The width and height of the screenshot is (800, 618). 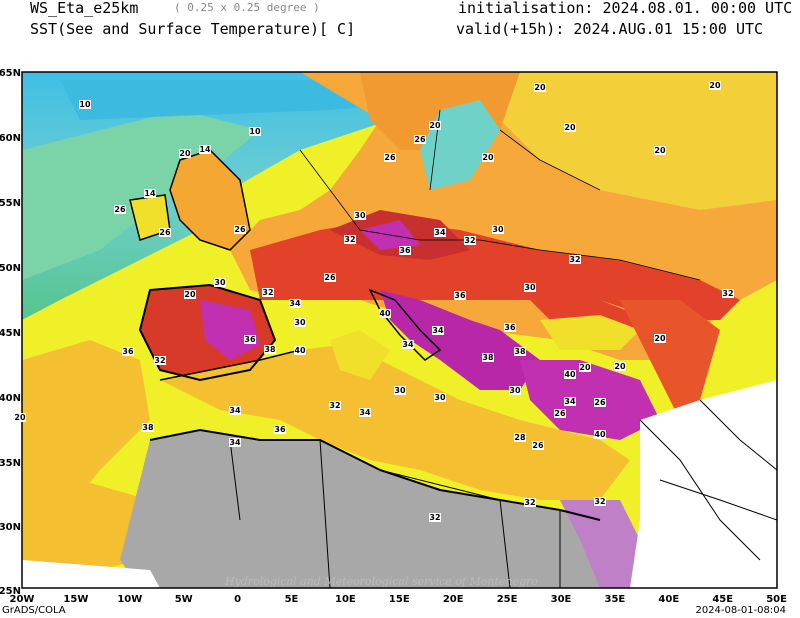 I want to click on lat-label: 35N, so click(x=10, y=463).